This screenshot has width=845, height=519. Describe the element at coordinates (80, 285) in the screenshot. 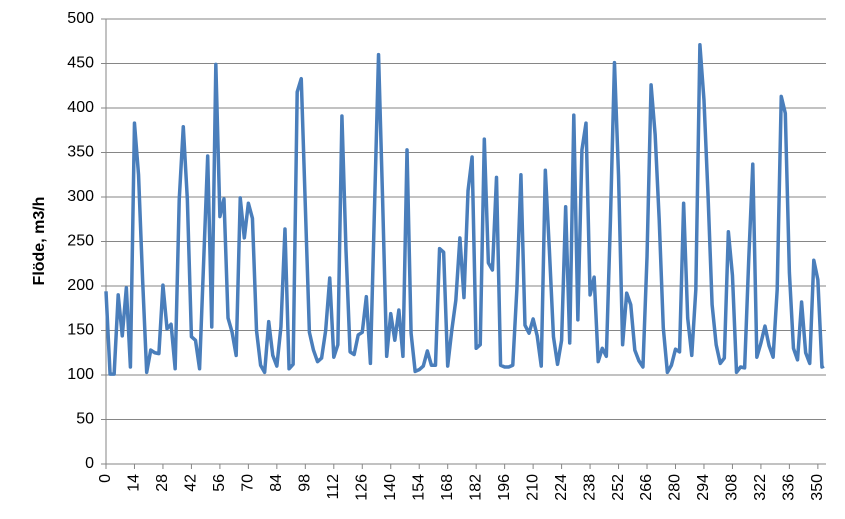

I see `y-tick-label: 200` at that location.